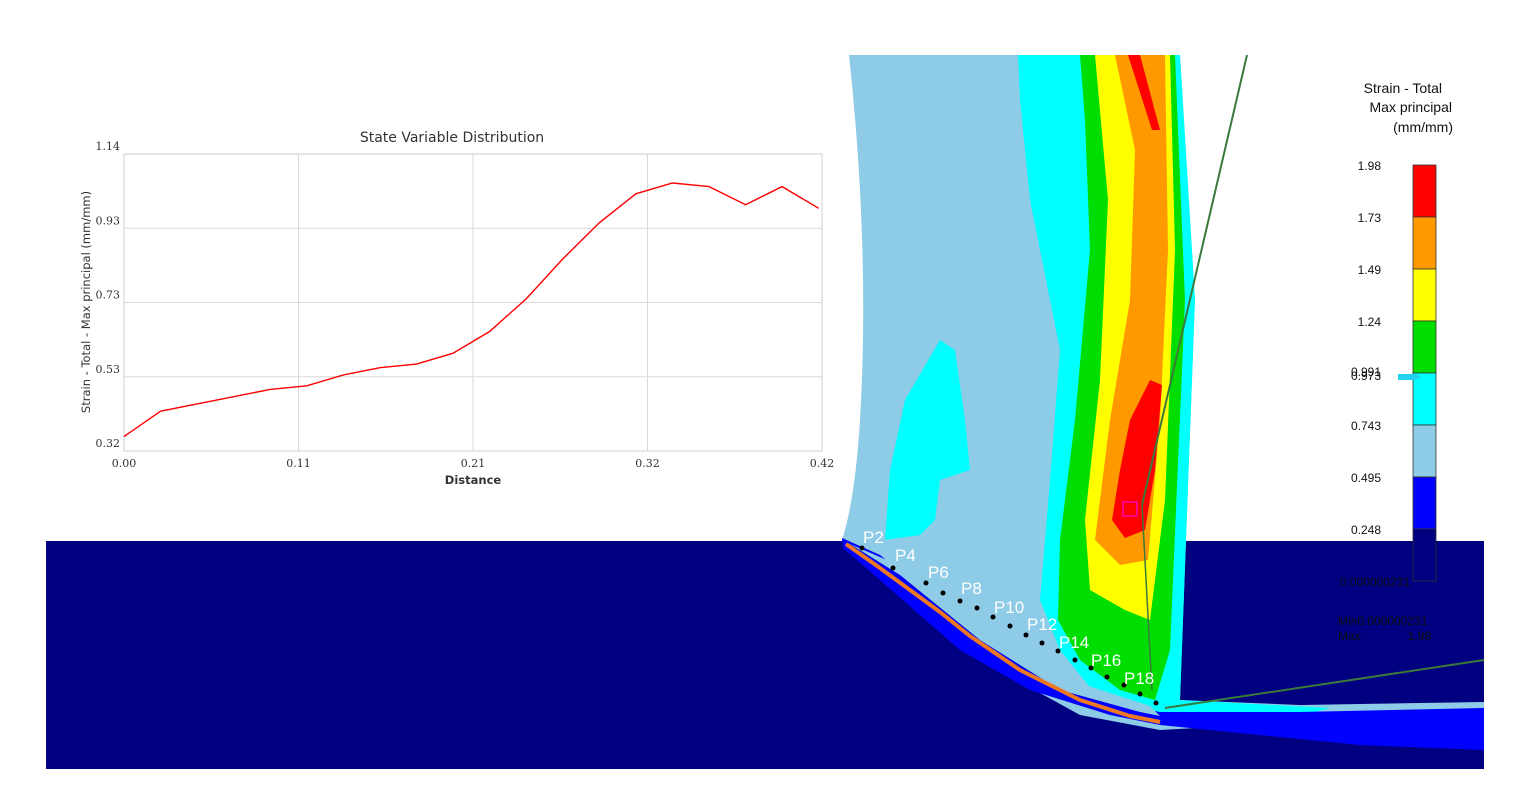 This screenshot has height=803, width=1516. What do you see at coordinates (1349, 636) in the screenshot?
I see `legend-max-label: Max` at bounding box center [1349, 636].